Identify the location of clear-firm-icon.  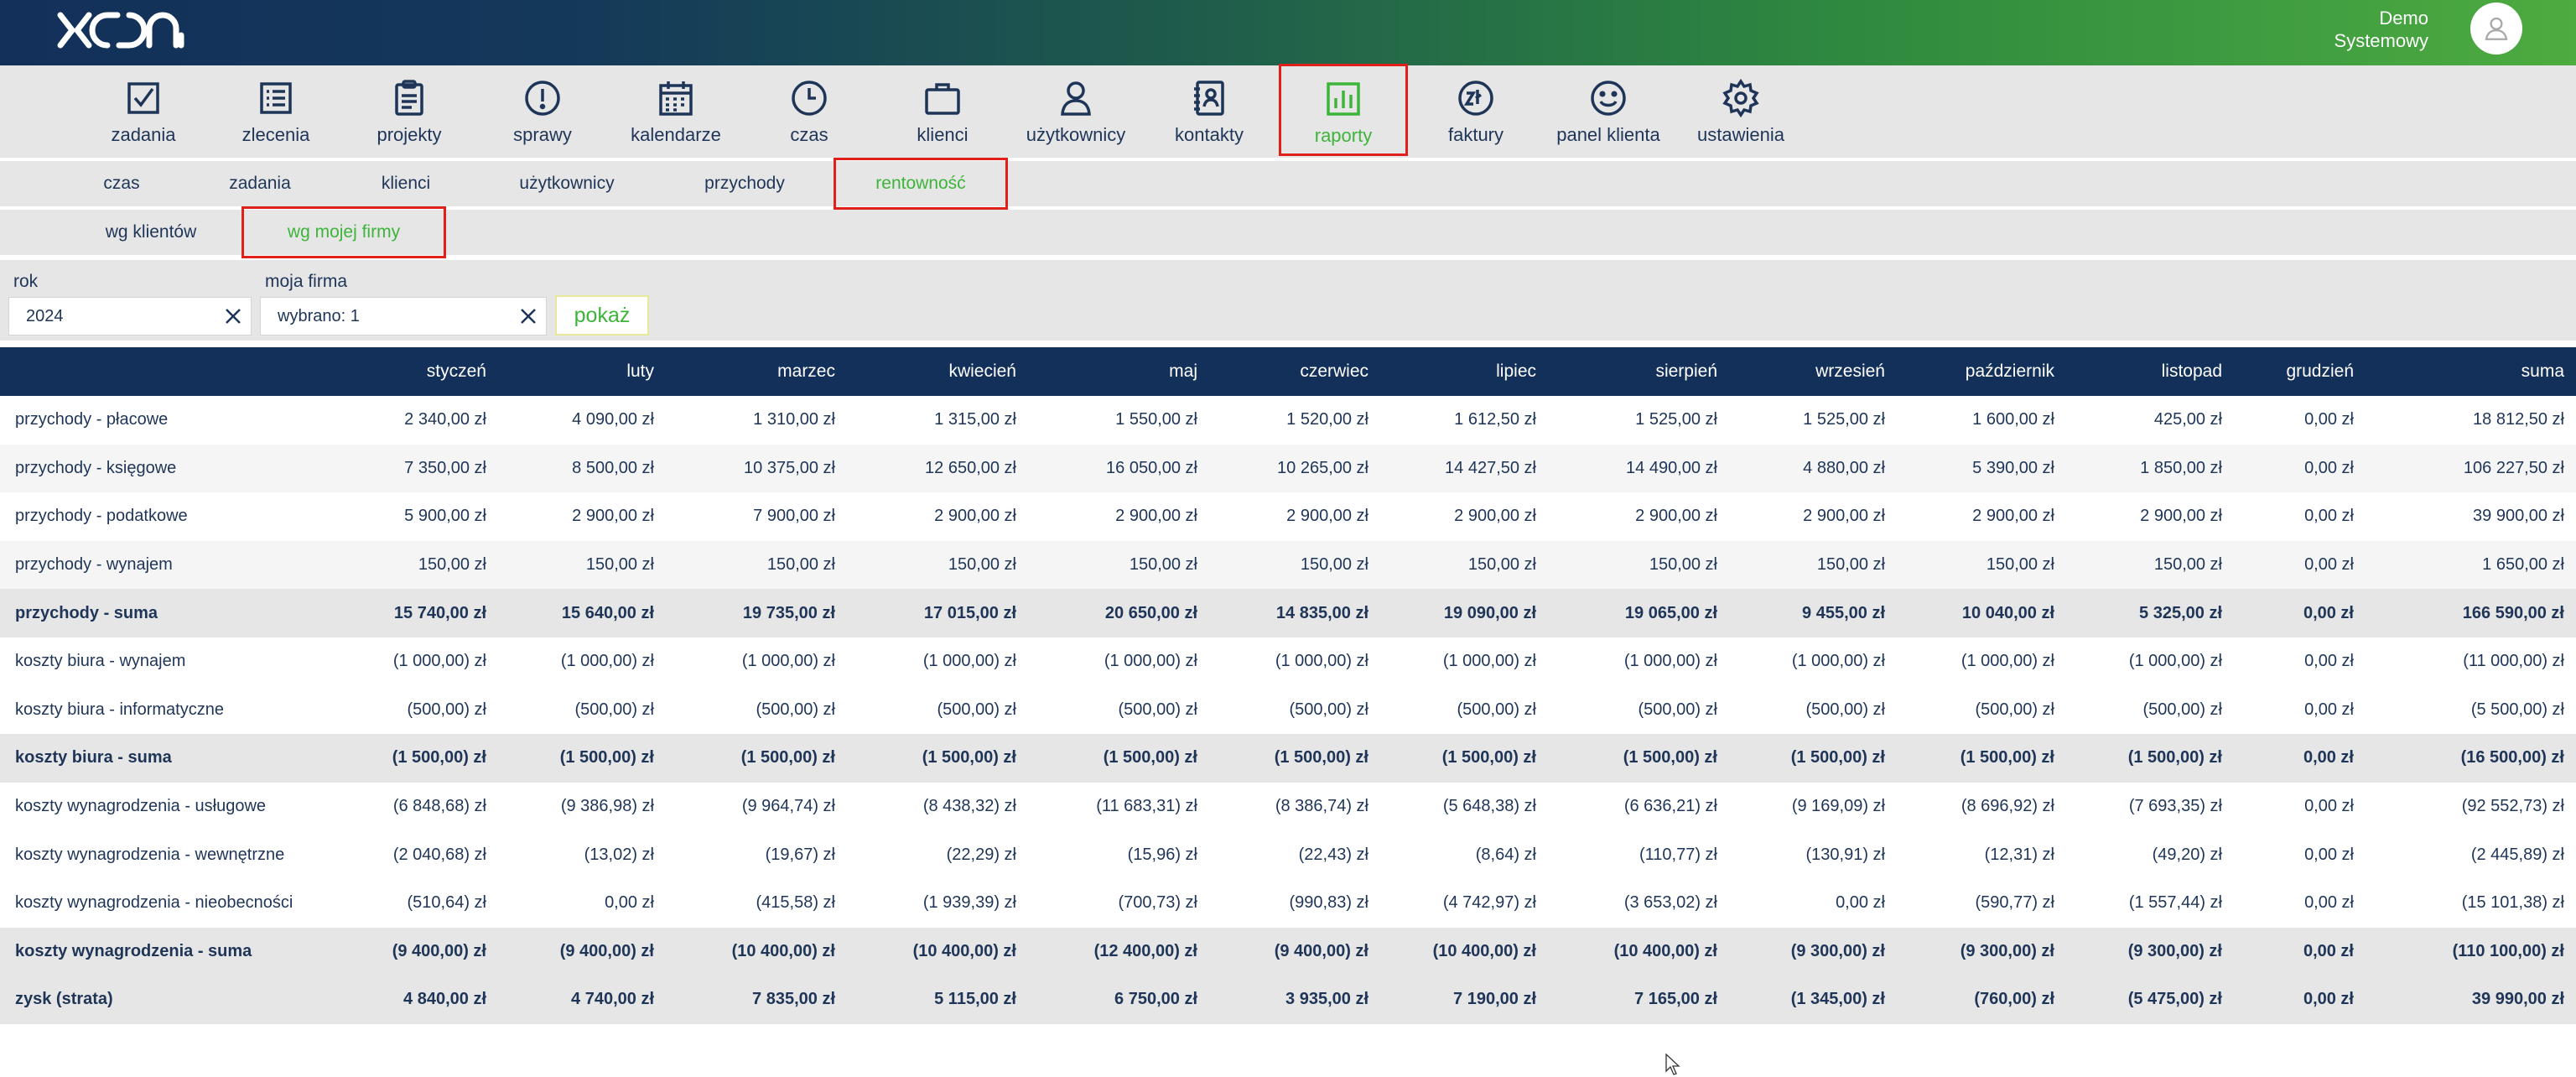
(528, 316).